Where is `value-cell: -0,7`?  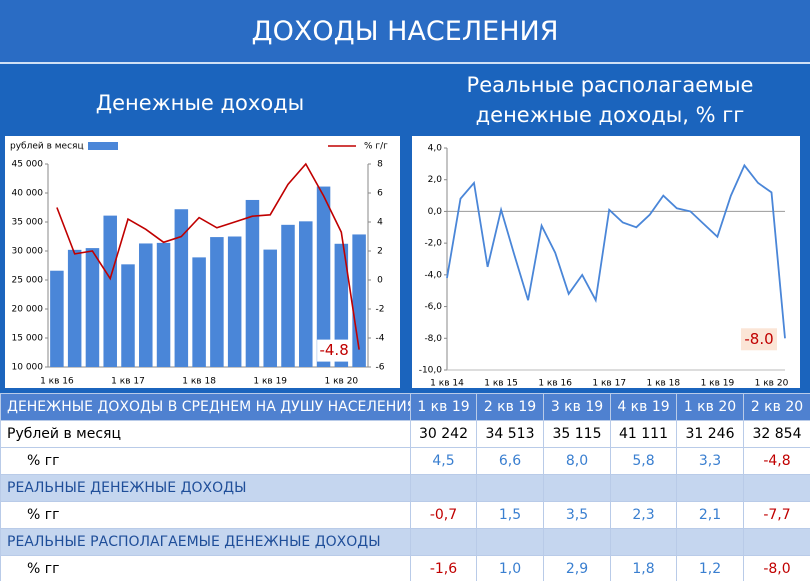
value-cell: -0,7 is located at coordinates (443, 515).